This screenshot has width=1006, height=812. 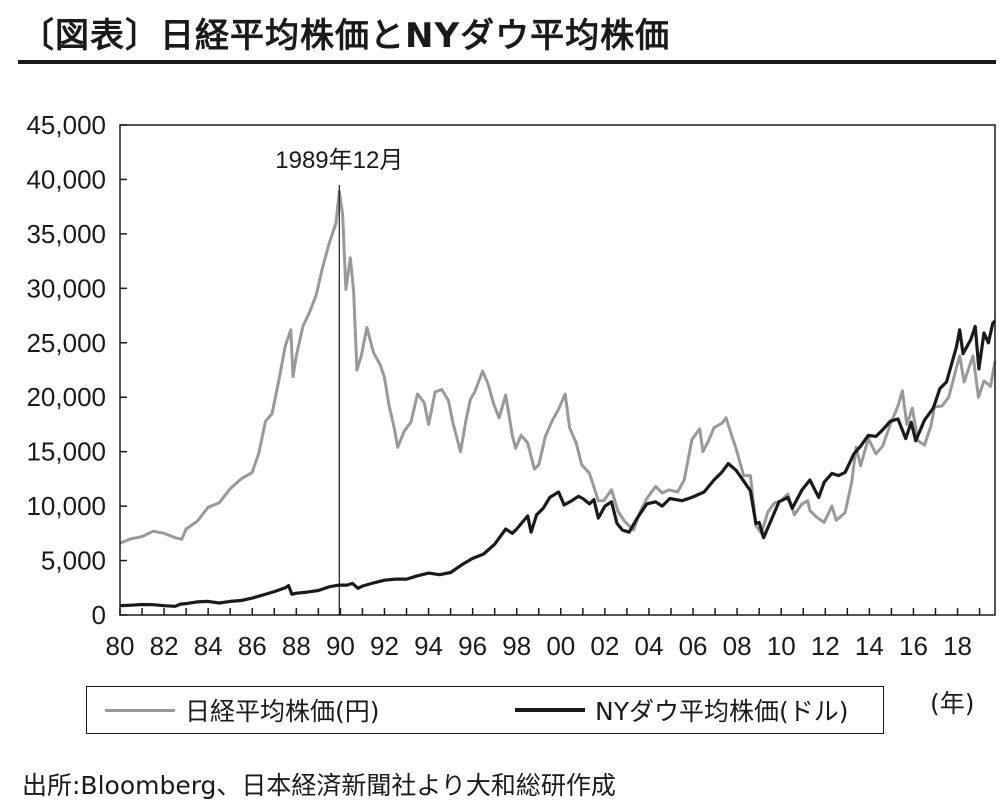 I want to click on annotation-layer: 1989年12月, so click(x=339, y=381).